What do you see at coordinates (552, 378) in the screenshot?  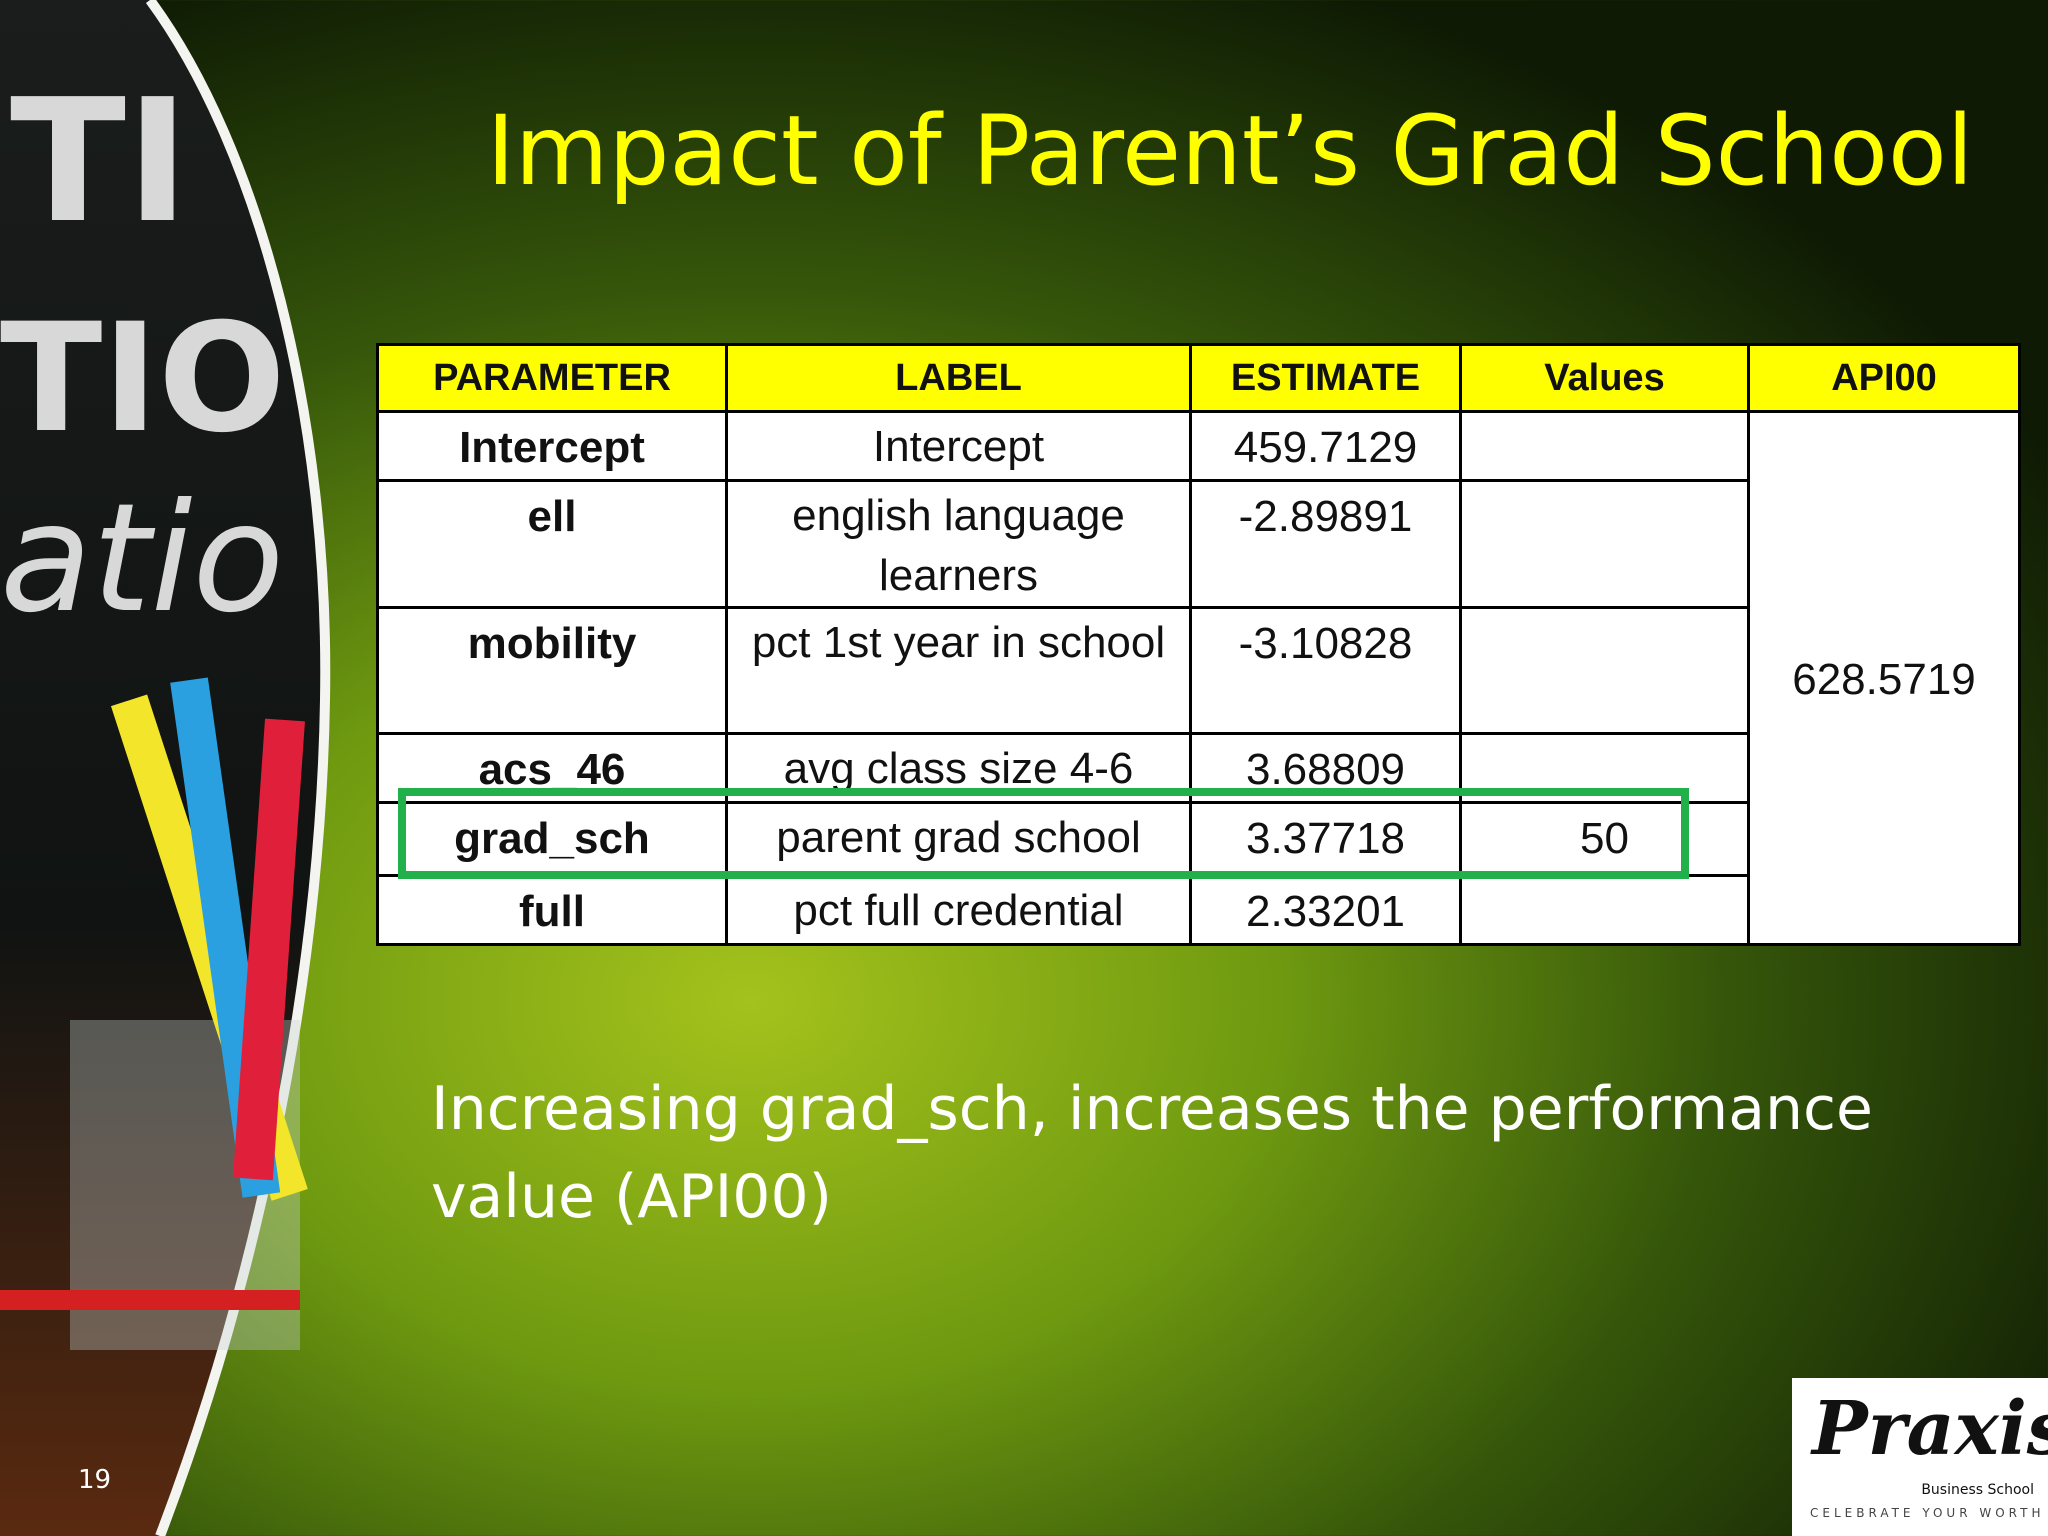 I see `header-cell: PARAMETER` at bounding box center [552, 378].